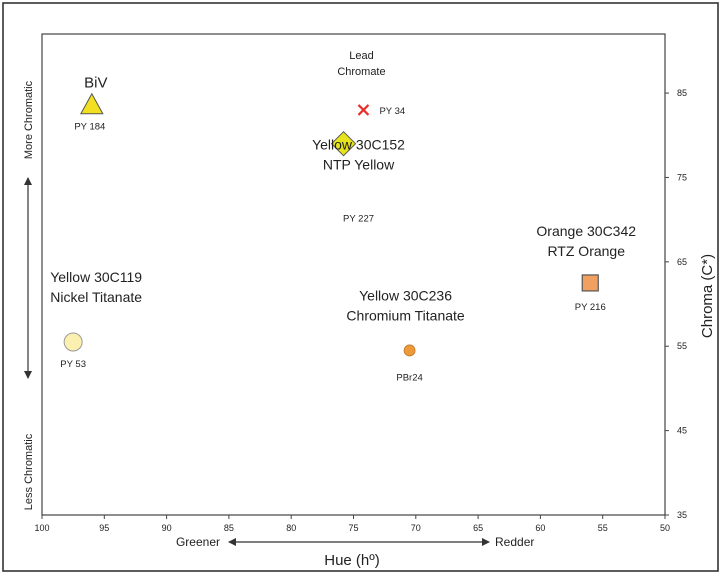 The width and height of the screenshot is (721, 579). What do you see at coordinates (603, 528) in the screenshot?
I see `x-tick-label: 55` at bounding box center [603, 528].